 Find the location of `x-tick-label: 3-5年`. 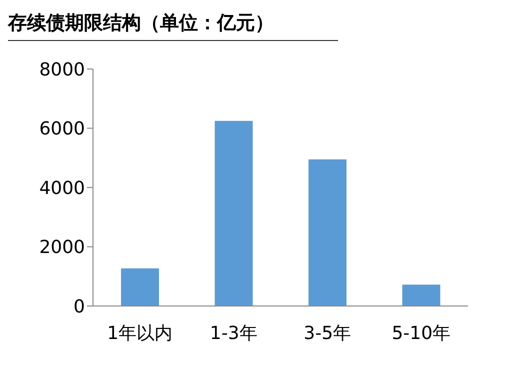

x-tick-label: 3-5年 is located at coordinates (328, 333).